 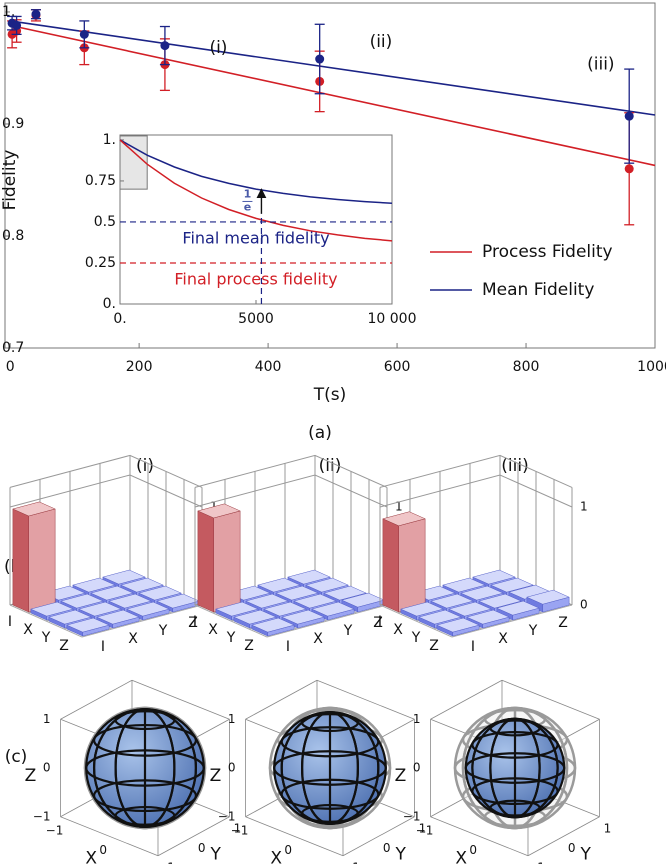 What do you see at coordinates (16, 757) in the screenshot?
I see `row-label: (c)` at bounding box center [16, 757].